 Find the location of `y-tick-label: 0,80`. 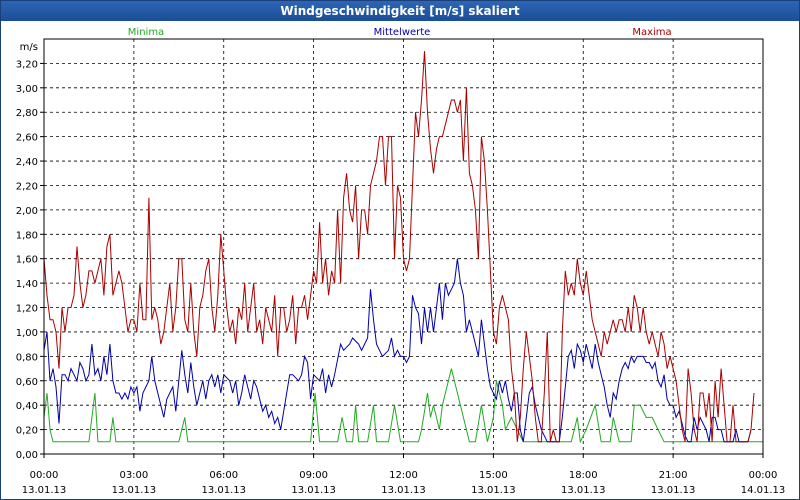

y-tick-label: 0,80 is located at coordinates (27, 357).